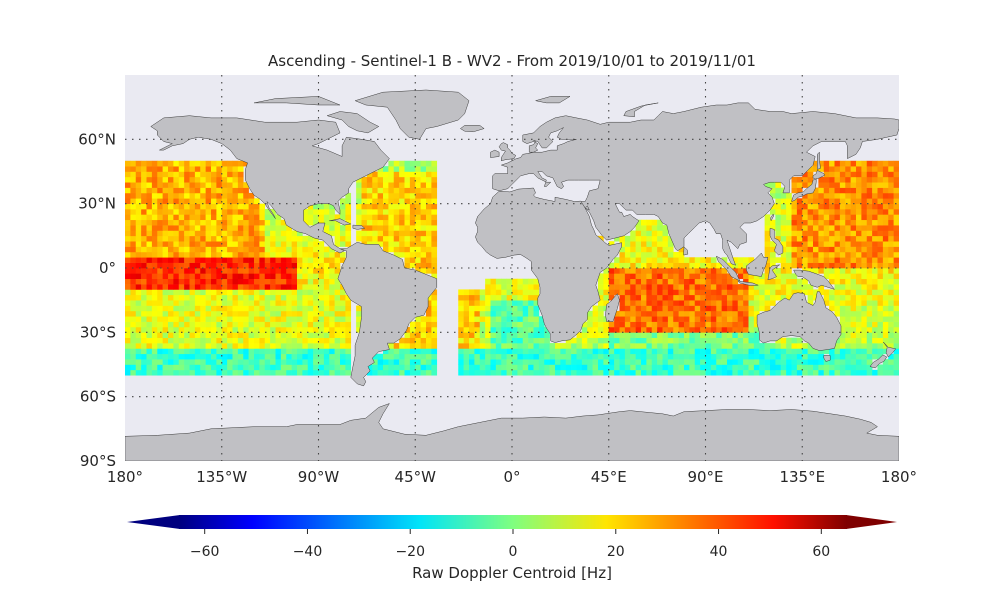 The width and height of the screenshot is (1000, 600). I want to click on land-sri-lanka, so click(686, 251).